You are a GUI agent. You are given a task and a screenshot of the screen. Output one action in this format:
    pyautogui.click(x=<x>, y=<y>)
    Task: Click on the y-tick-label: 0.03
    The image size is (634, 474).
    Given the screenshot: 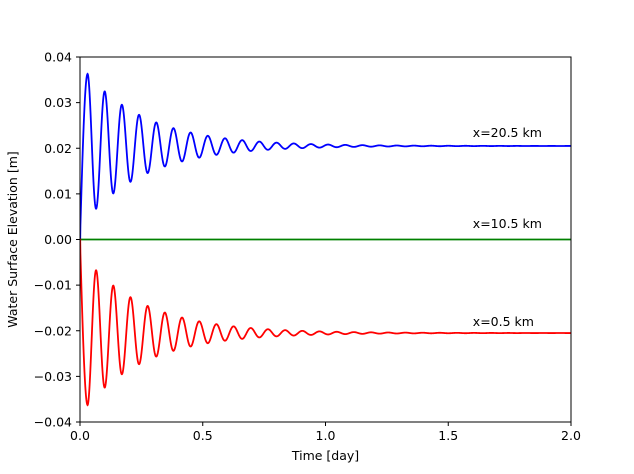 What is the action you would take?
    pyautogui.click(x=58, y=102)
    